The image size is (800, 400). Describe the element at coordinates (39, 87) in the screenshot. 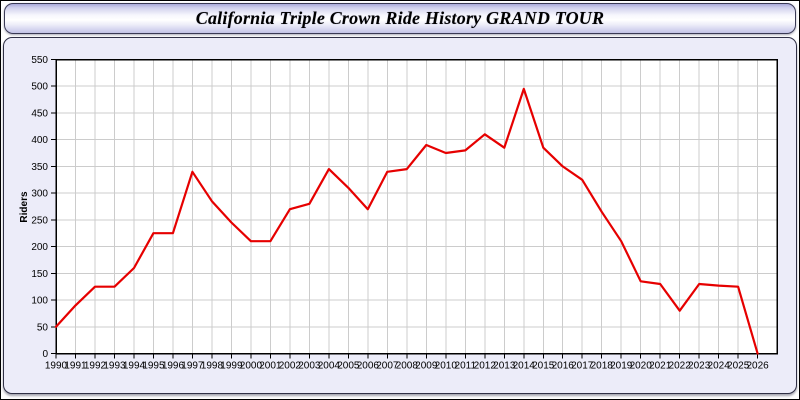

I see `y-tick-label: 500` at that location.